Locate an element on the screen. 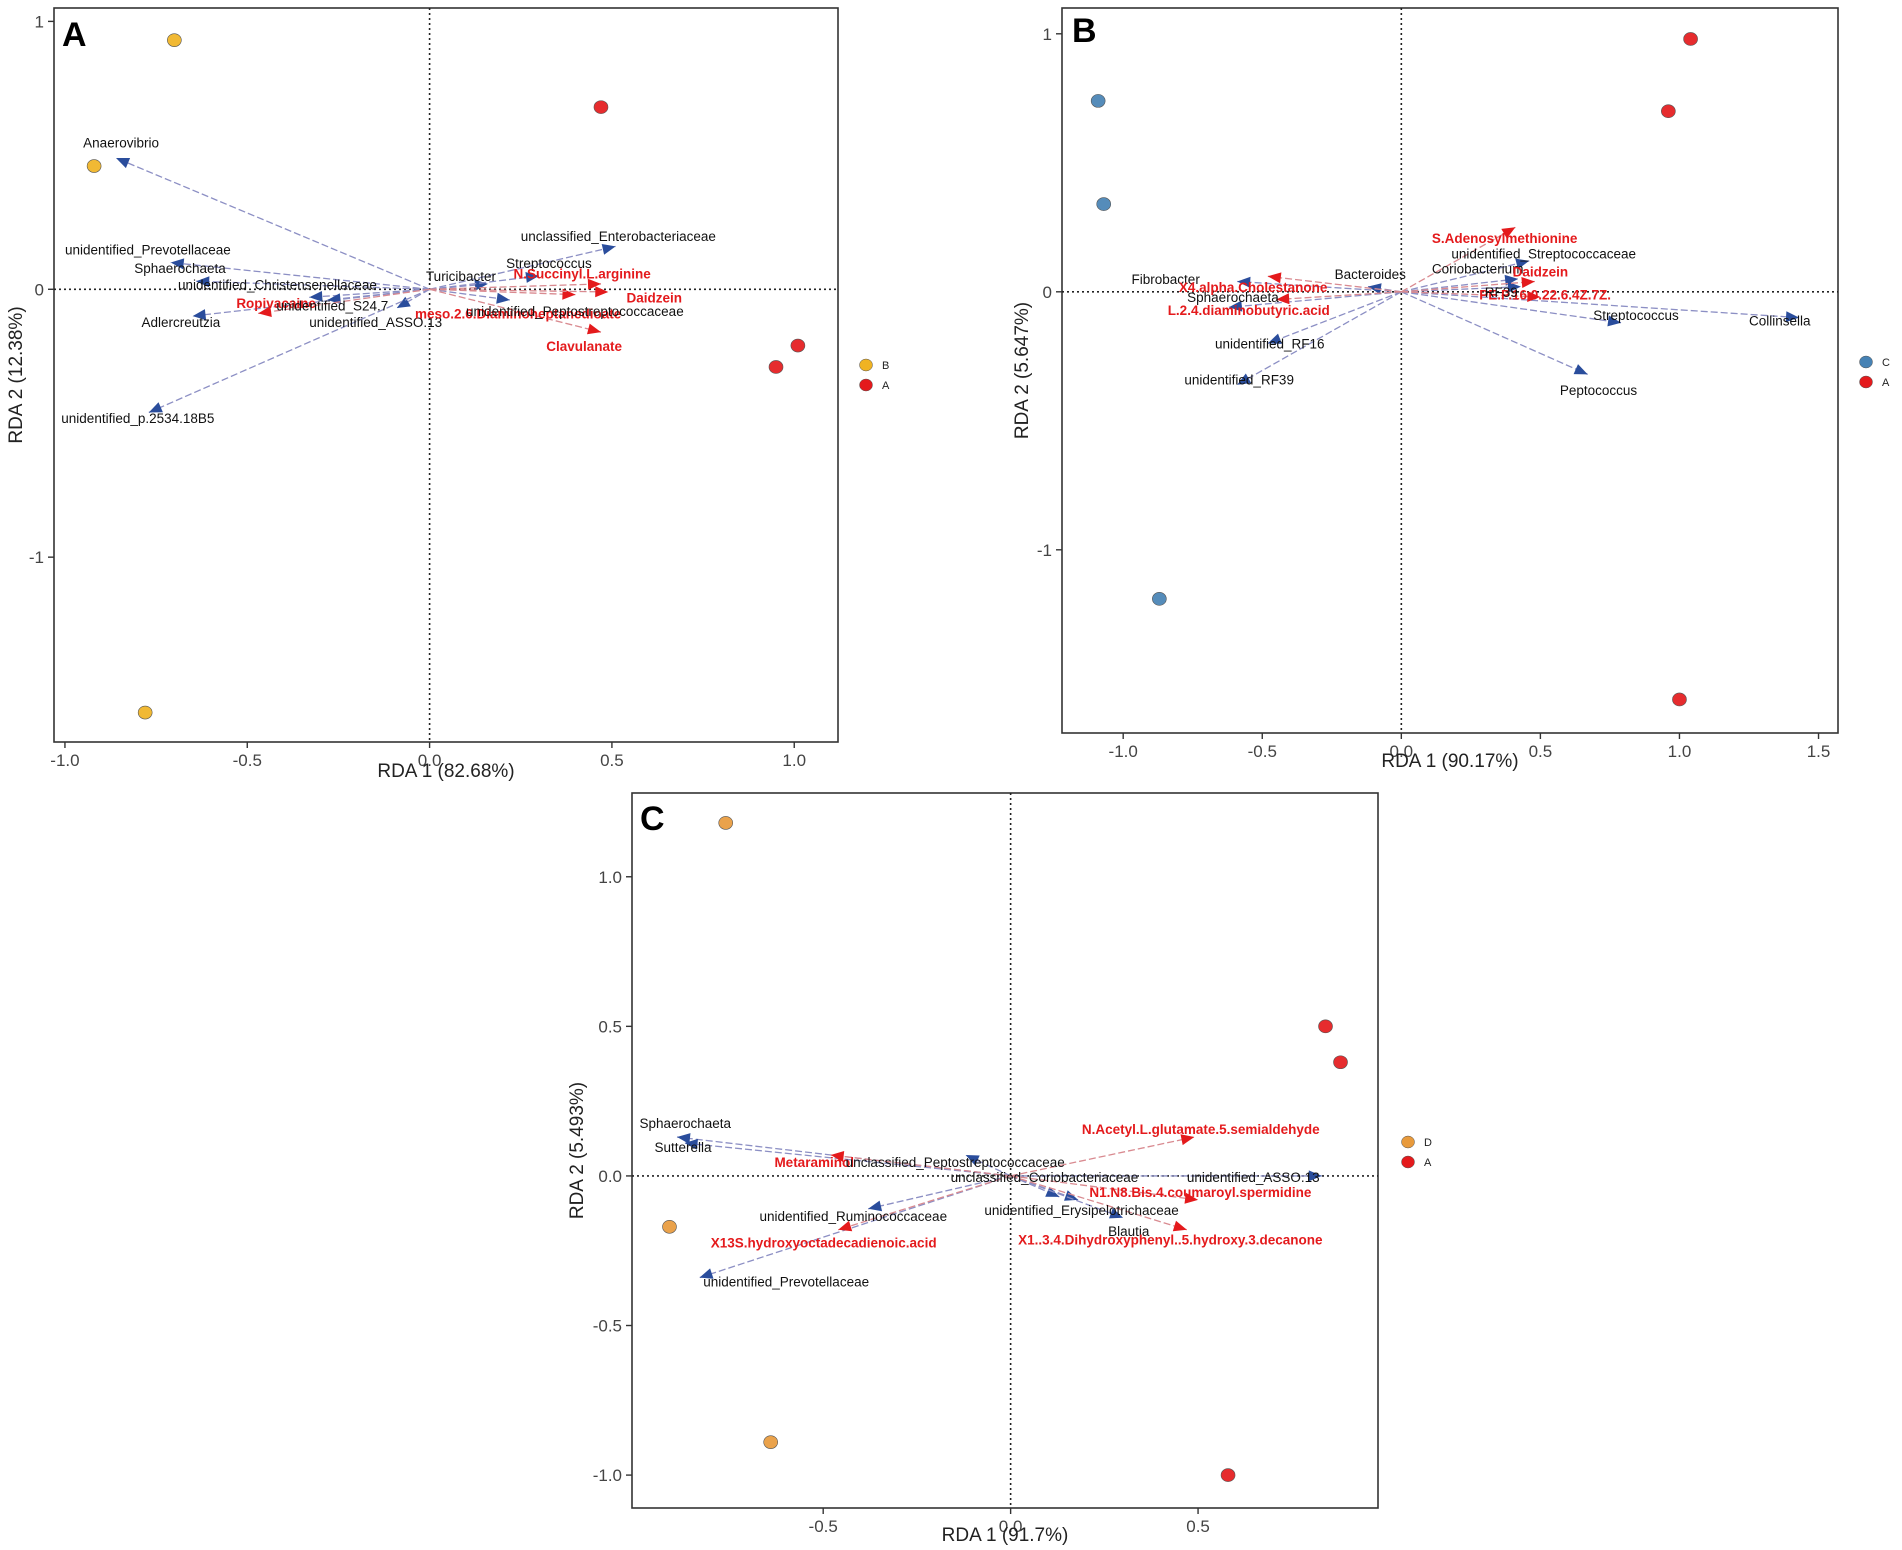  y-tick-label: 1.0 is located at coordinates (610, 877).